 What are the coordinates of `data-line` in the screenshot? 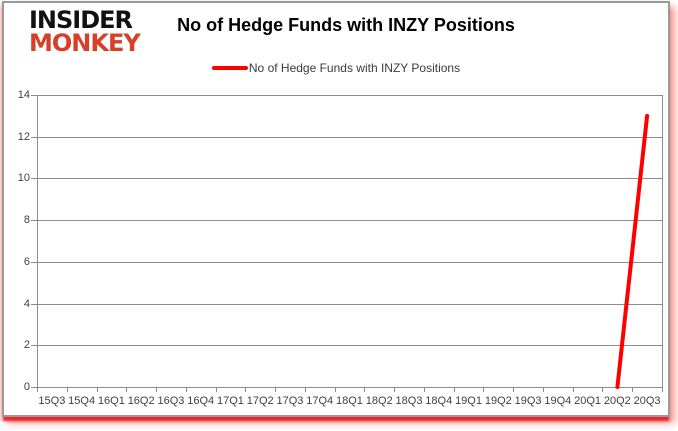 It's located at (632, 251).